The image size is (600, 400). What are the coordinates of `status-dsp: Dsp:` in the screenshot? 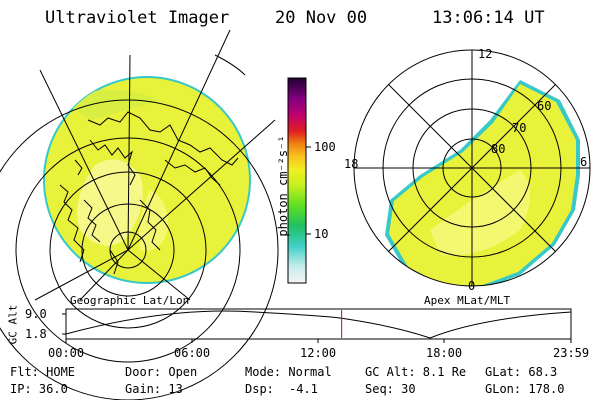 It's located at (259, 389).